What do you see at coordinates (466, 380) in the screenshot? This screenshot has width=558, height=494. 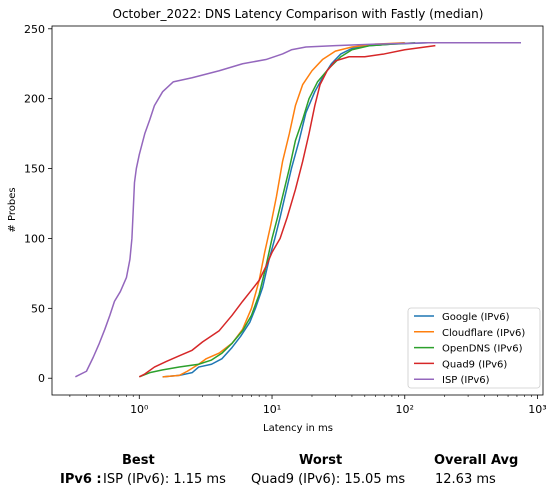 I see `legend-label: ISP (IPv6)` at bounding box center [466, 380].